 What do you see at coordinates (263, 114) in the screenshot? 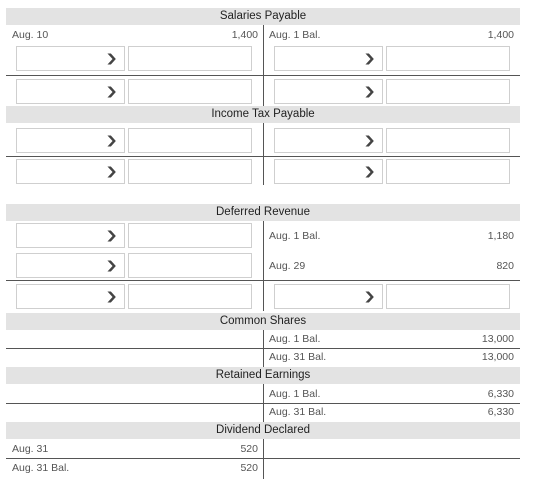
I see `account-title: Income Tax Payable` at bounding box center [263, 114].